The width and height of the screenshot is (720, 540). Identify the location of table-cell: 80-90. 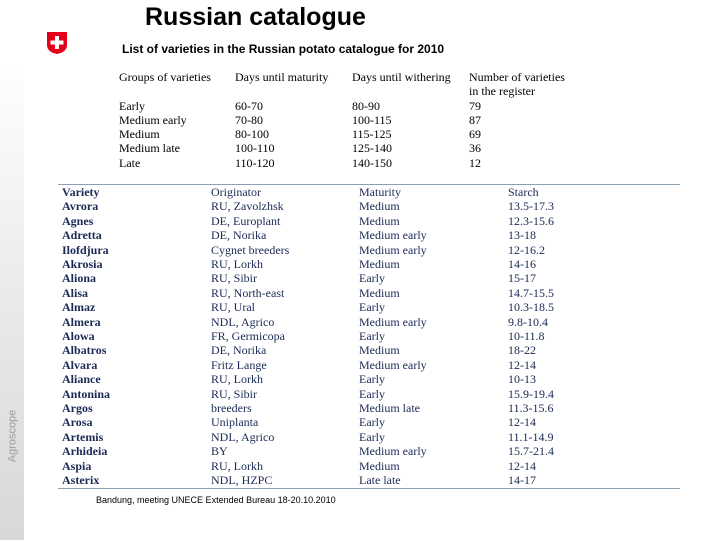
(366, 105).